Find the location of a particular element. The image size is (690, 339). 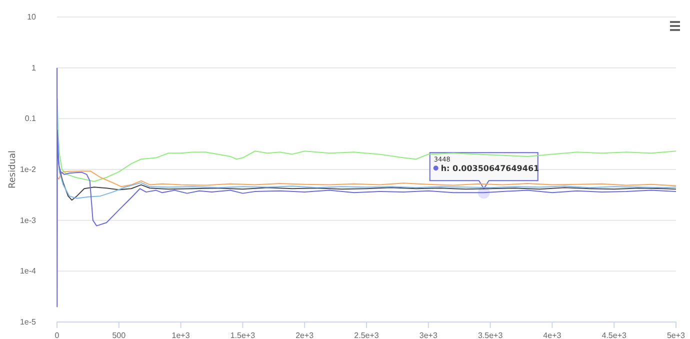

line-series is located at coordinates (366, 179).